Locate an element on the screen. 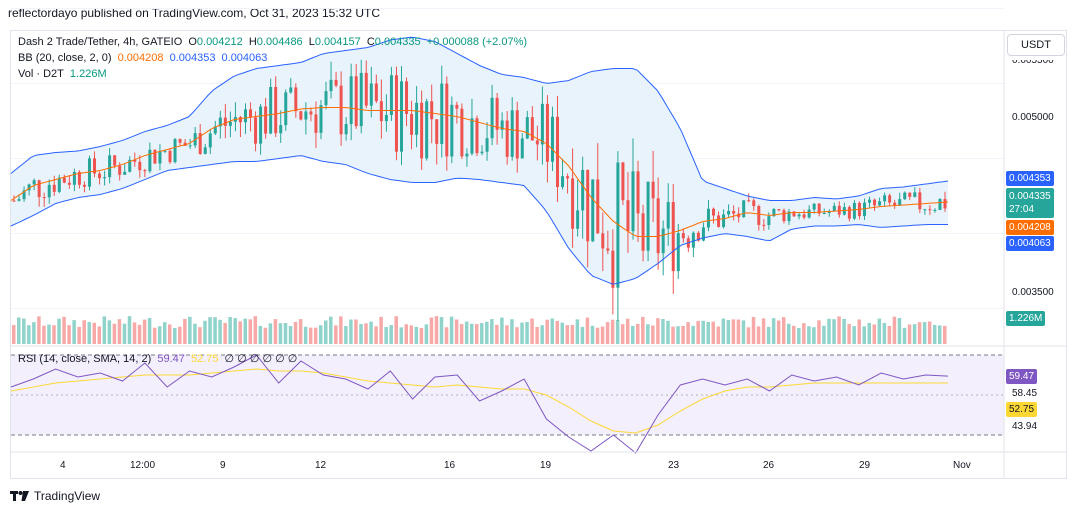  bb-basis-price-label: 0.004208 is located at coordinates (1030, 227).